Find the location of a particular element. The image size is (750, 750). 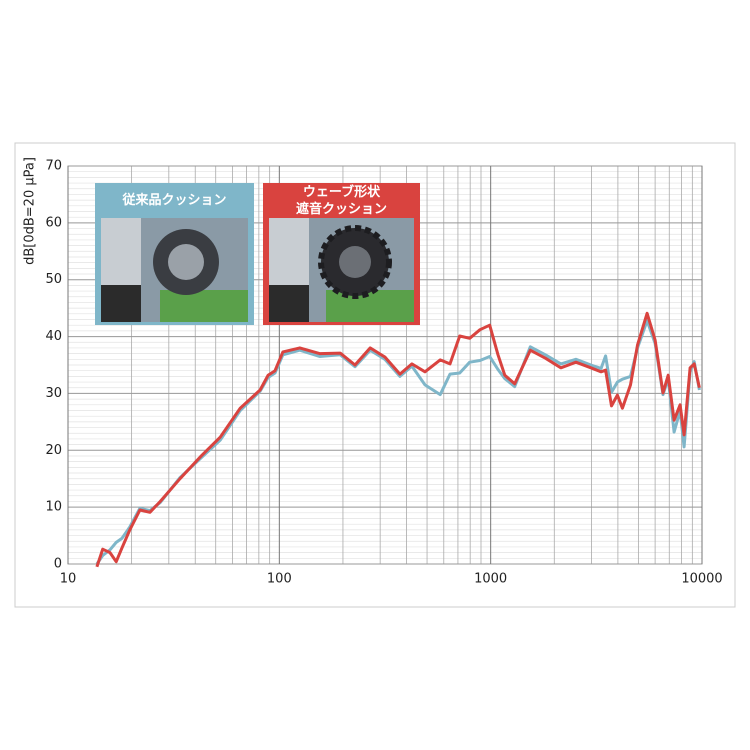

y-tick-label: 60 is located at coordinates (53, 222).